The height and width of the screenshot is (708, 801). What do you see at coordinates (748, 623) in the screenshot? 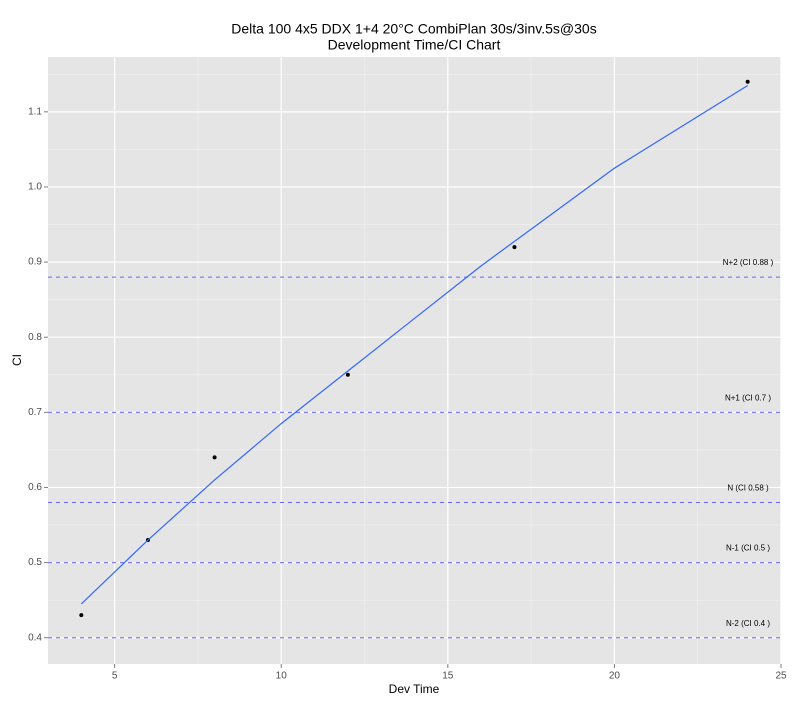
I see `reference-label: N-2 (CI 0.4 )` at bounding box center [748, 623].